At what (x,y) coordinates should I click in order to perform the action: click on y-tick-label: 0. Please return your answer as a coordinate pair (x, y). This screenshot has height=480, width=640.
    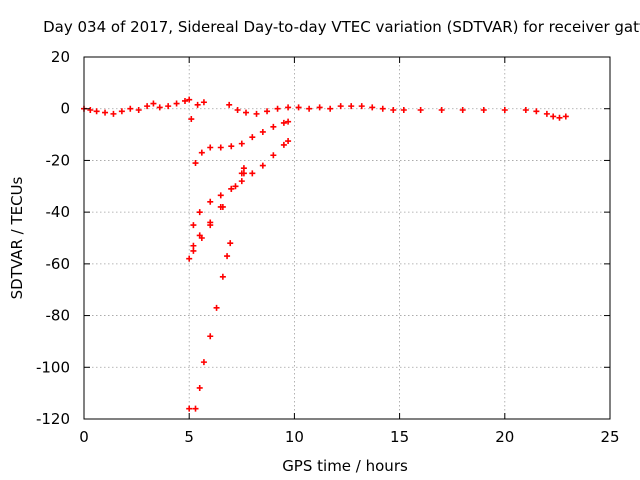
    Looking at the image, I should click on (65, 109).